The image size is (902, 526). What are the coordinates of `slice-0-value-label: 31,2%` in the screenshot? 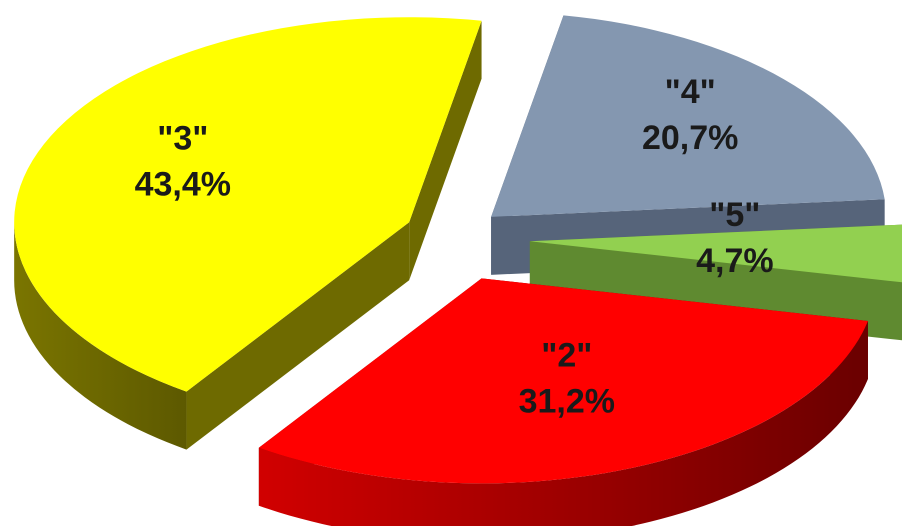 It's located at (567, 402).